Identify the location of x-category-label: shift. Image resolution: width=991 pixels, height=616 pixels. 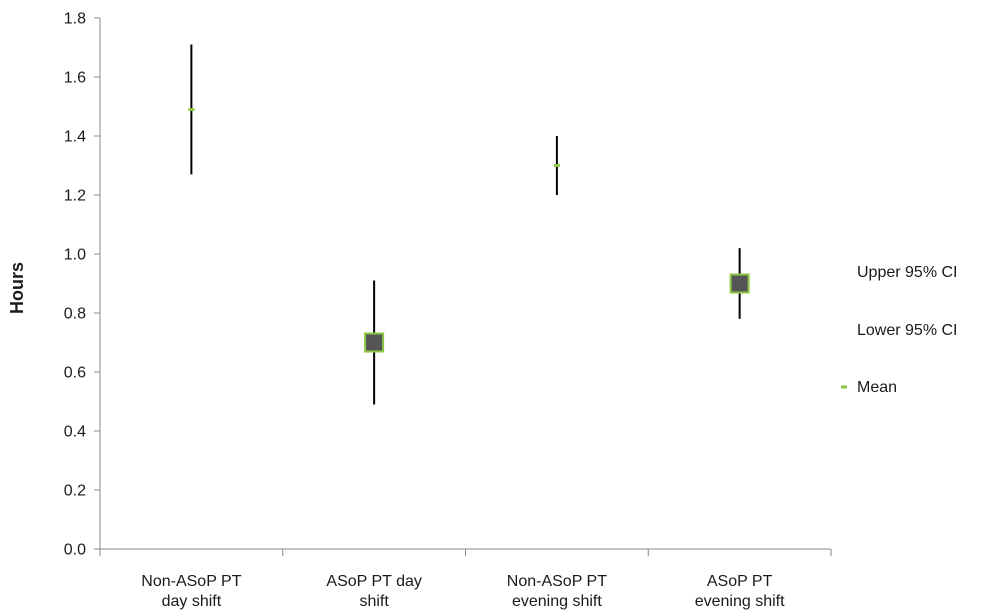
(374, 601).